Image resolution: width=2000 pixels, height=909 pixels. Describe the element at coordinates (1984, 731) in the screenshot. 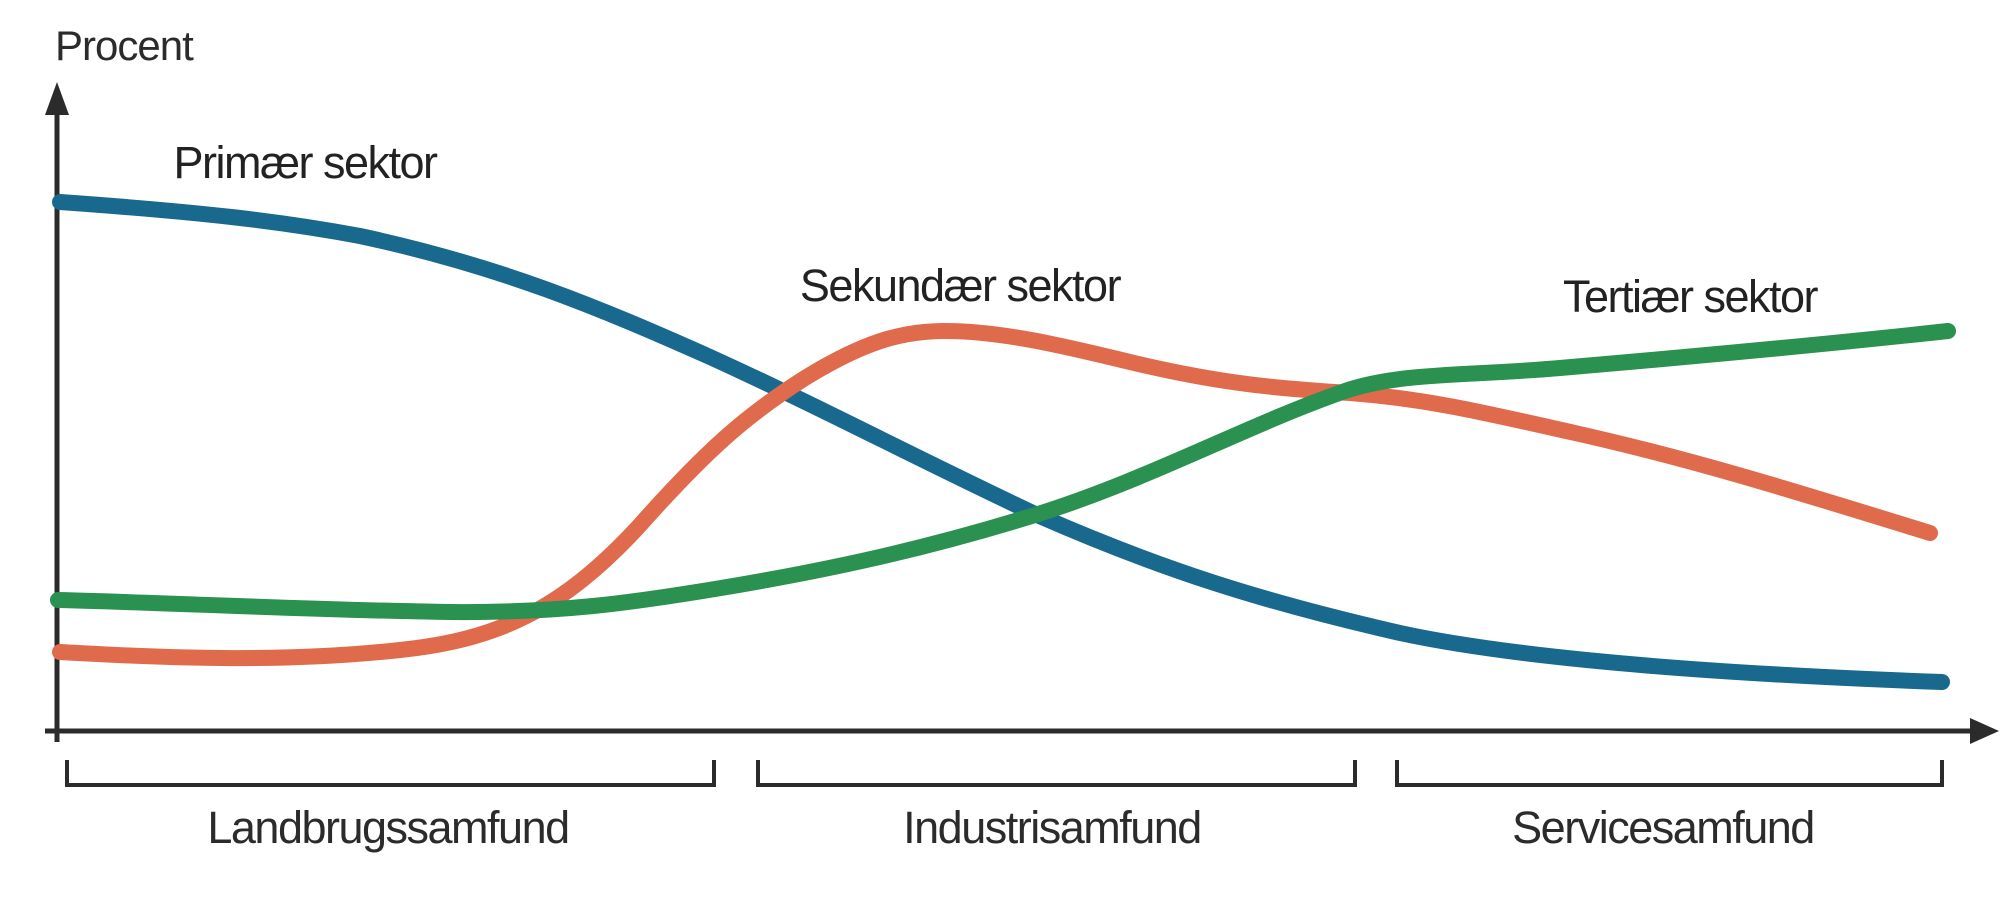

I see `x-axis-arrow-icon` at that location.